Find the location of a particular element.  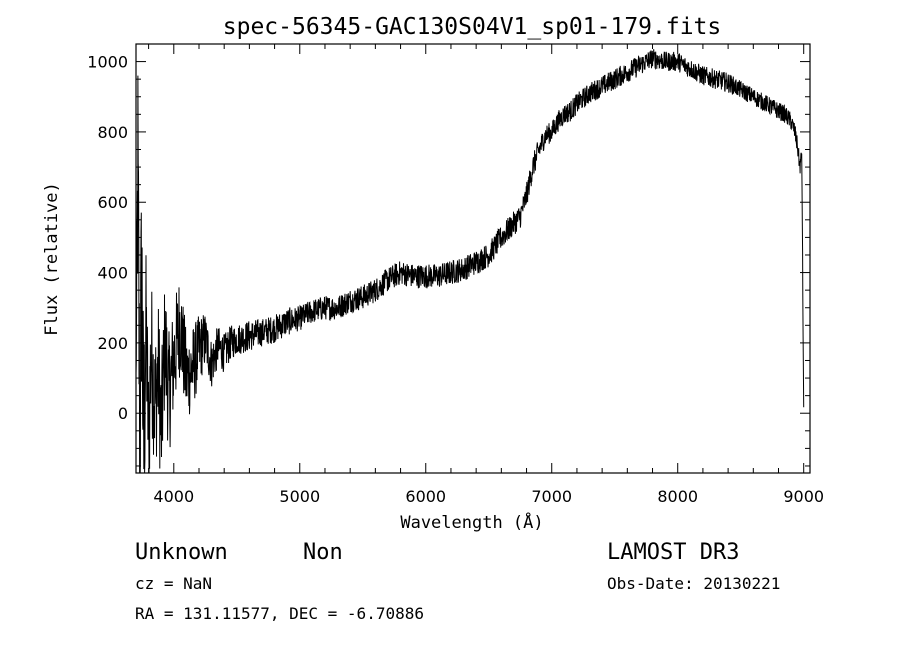

x-tick-label: 5000 is located at coordinates (299, 496).